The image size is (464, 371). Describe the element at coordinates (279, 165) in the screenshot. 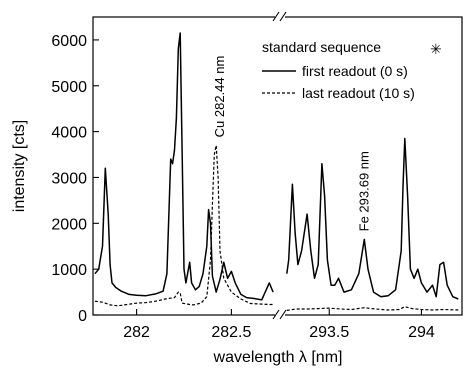

I see `axis-break` at that location.